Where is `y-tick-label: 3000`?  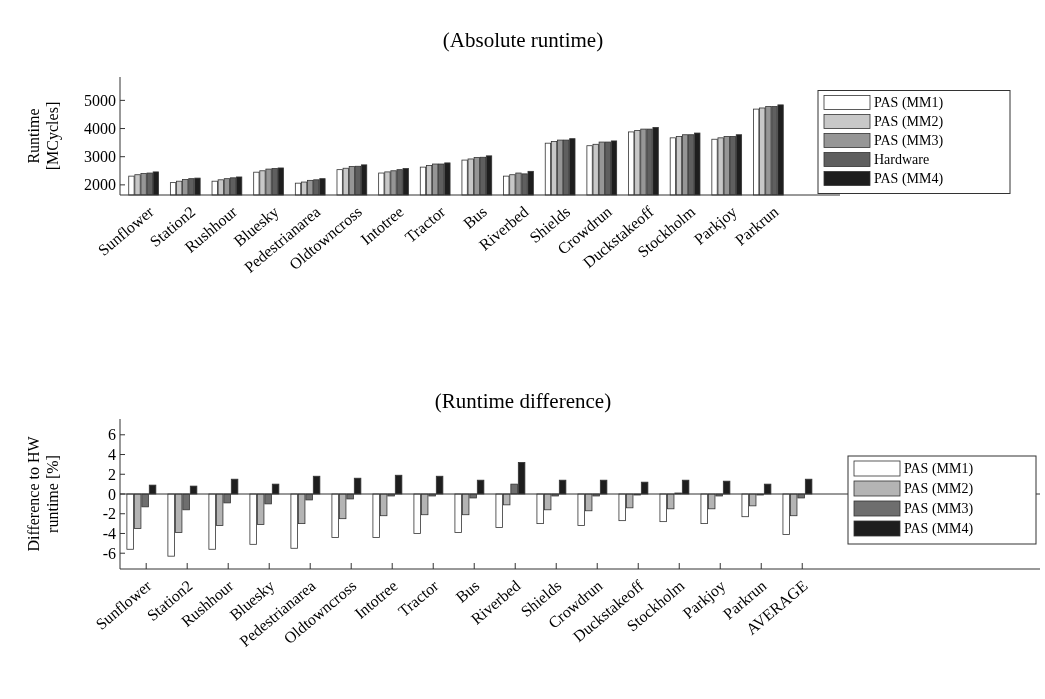
y-tick-label: 3000 is located at coordinates (100, 157).